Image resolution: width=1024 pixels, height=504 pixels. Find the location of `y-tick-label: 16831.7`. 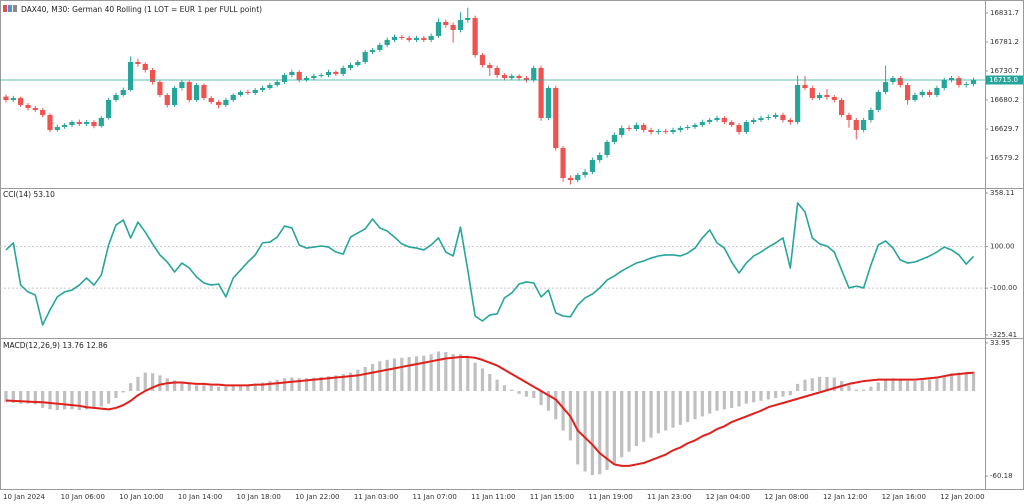

y-tick-label: 16831.7 is located at coordinates (1004, 13).